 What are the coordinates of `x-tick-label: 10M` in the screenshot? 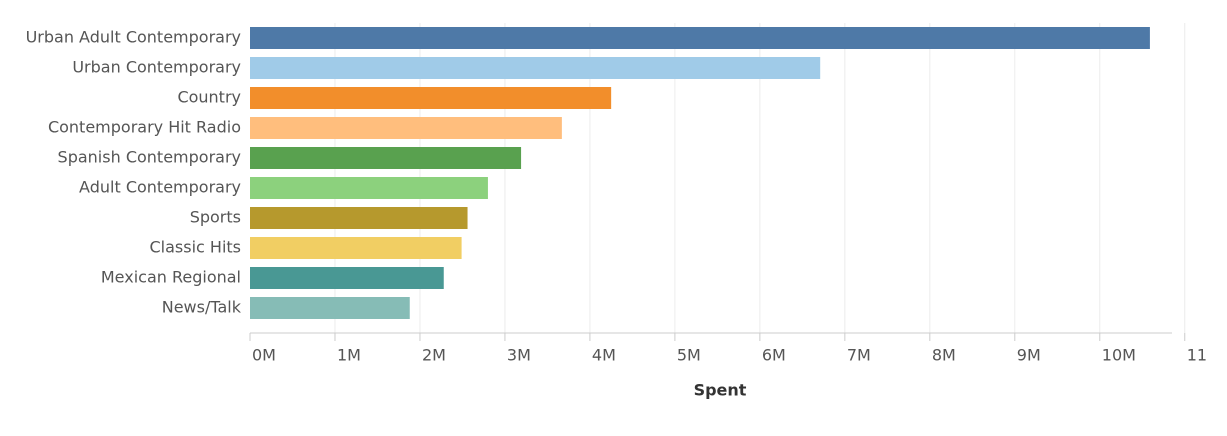 It's located at (1119, 355).